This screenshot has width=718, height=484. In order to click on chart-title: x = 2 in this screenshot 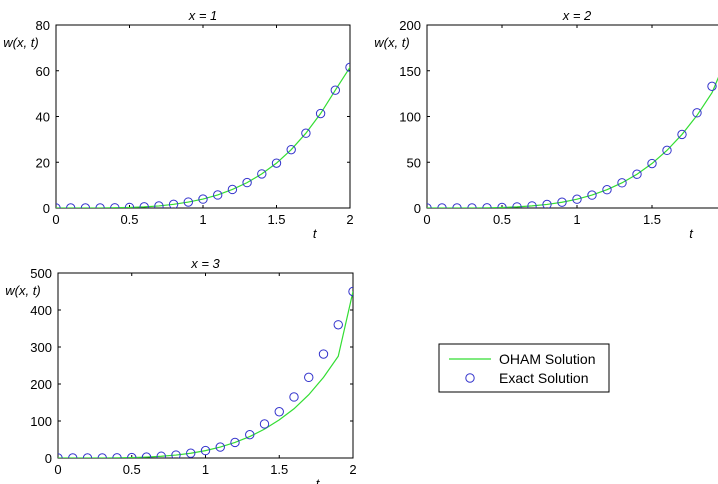, I will do `click(577, 15)`.